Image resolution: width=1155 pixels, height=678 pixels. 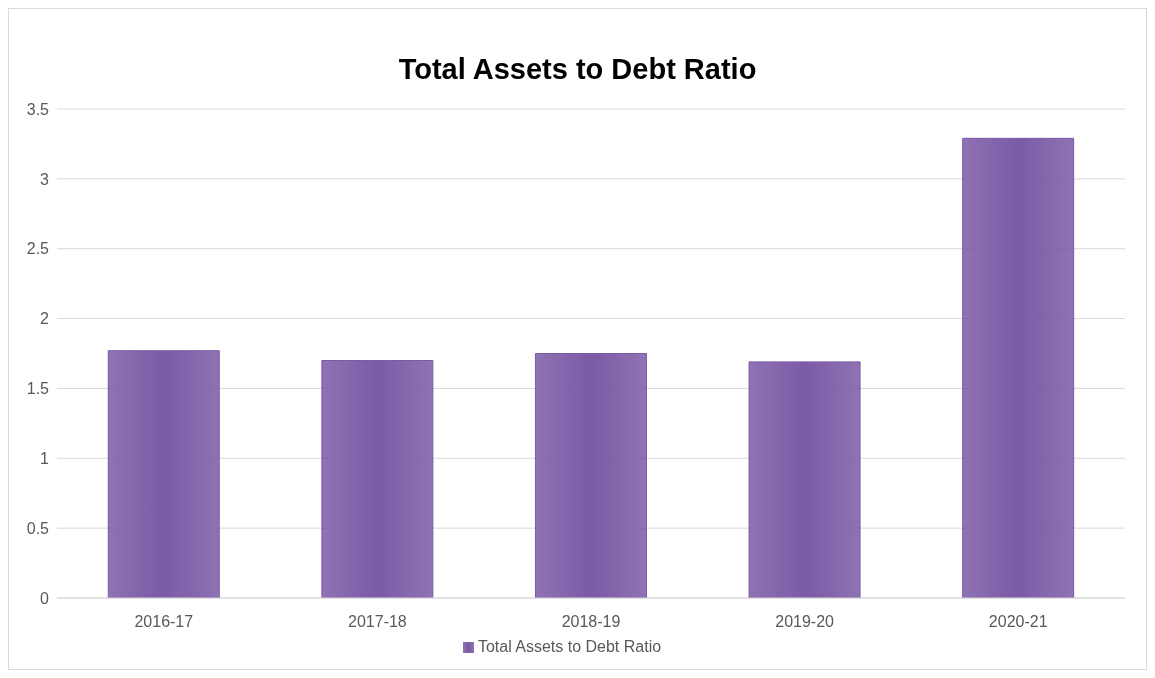 I want to click on y-tick-label: 0, so click(x=45, y=598).